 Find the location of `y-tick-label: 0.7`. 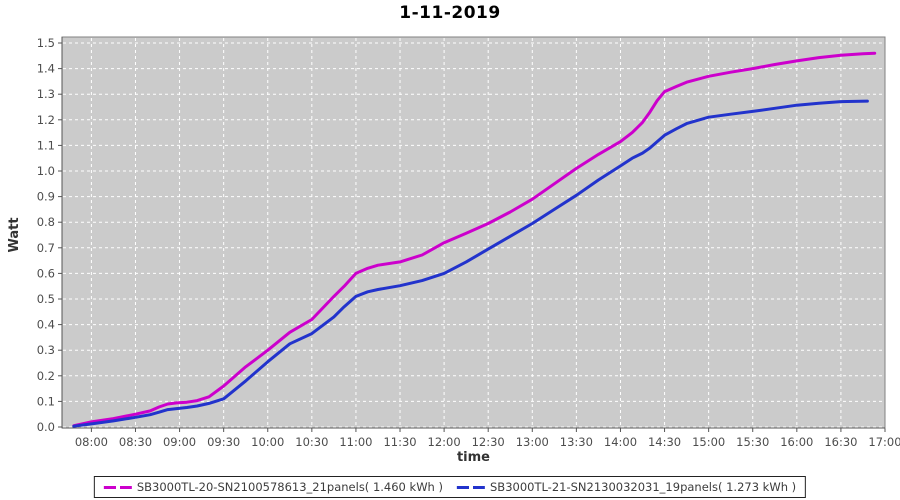

y-tick-label: 0.7 is located at coordinates (46, 248).